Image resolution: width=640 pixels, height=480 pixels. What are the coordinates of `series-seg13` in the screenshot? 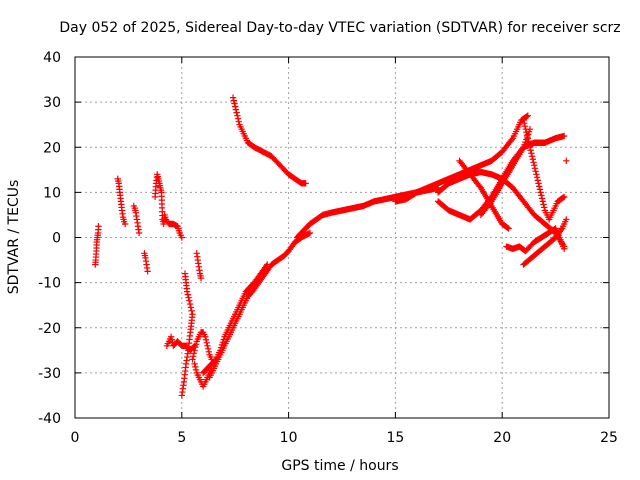 It's located at (269, 140).